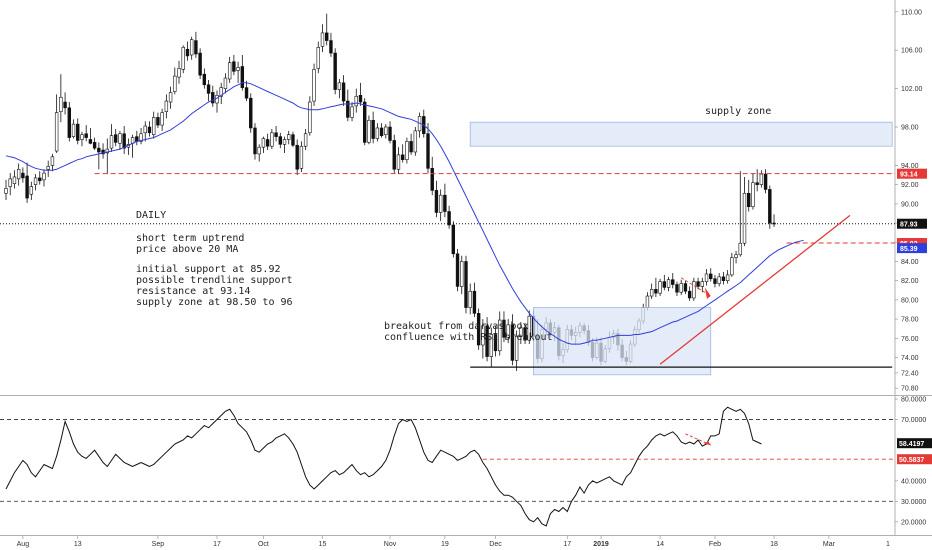 This screenshot has height=550, width=932. Describe the element at coordinates (660, 544) in the screenshot. I see `time-label-14: 14` at that location.